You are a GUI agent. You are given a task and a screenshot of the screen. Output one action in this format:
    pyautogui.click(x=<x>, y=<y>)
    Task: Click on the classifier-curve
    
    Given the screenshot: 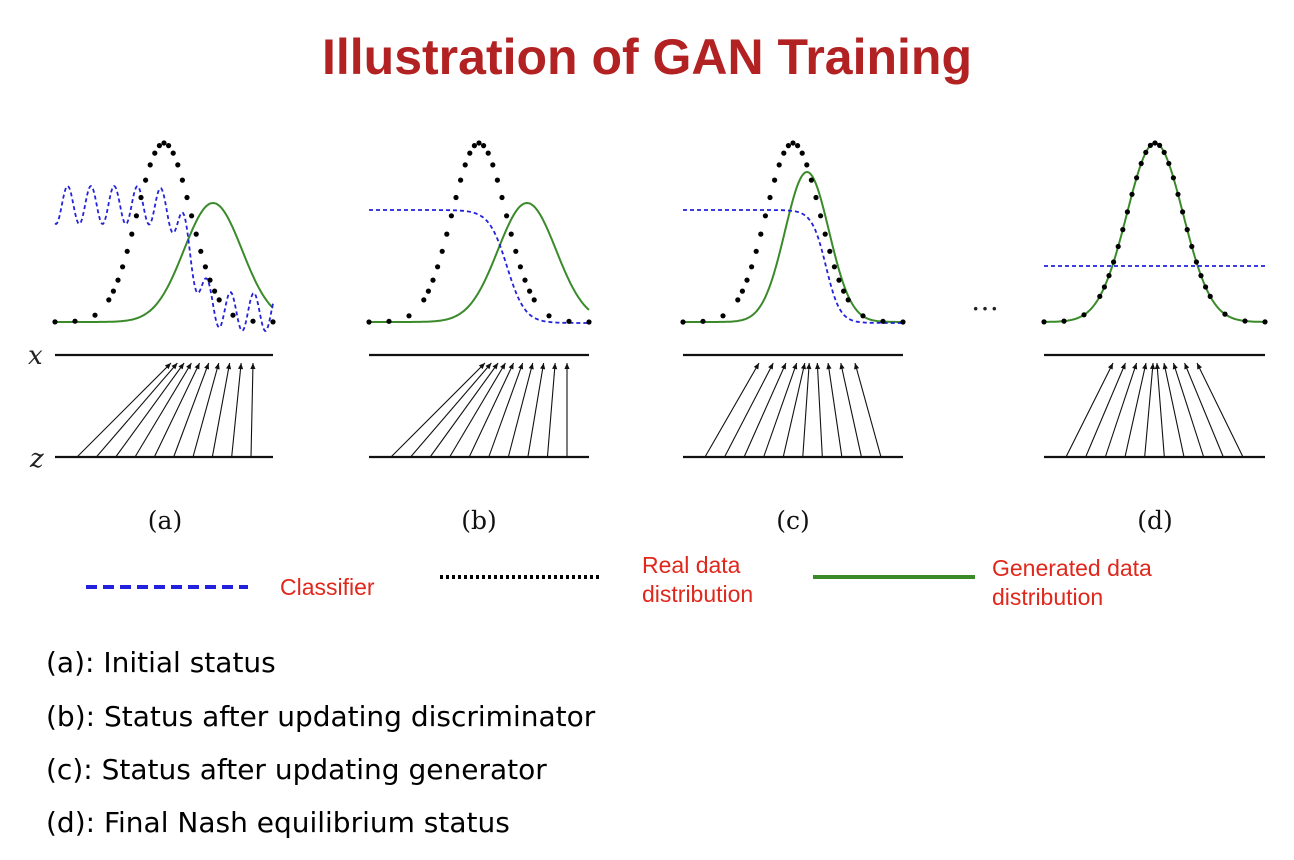 What is the action you would take?
    pyautogui.click(x=793, y=266)
    